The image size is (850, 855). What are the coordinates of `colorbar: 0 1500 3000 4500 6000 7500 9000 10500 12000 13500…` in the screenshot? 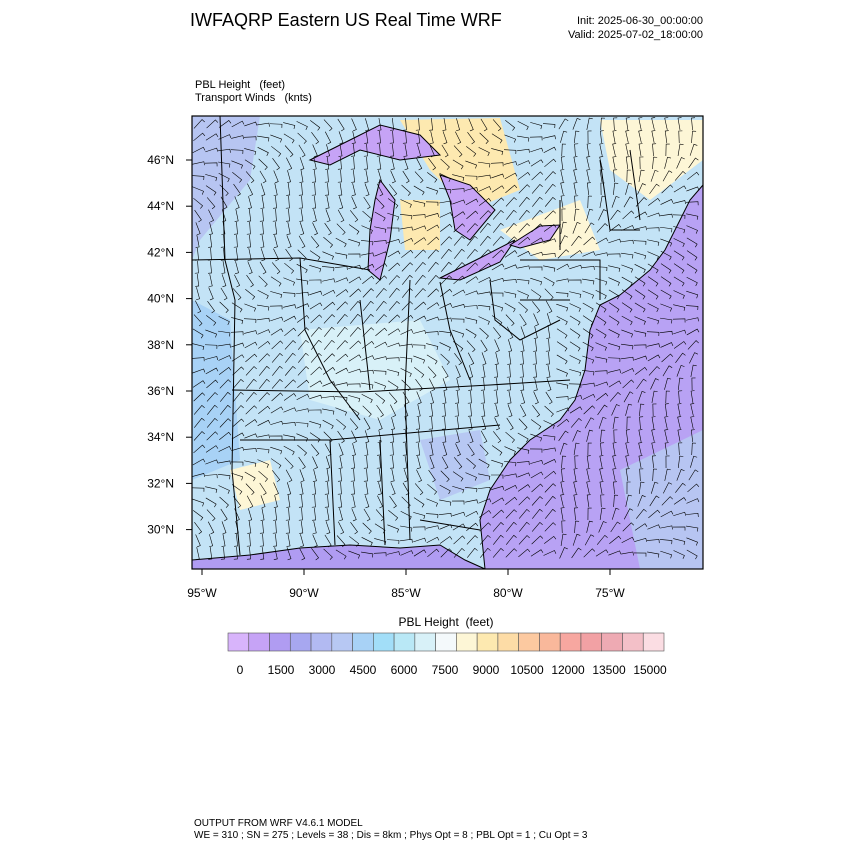 It's located at (447, 654).